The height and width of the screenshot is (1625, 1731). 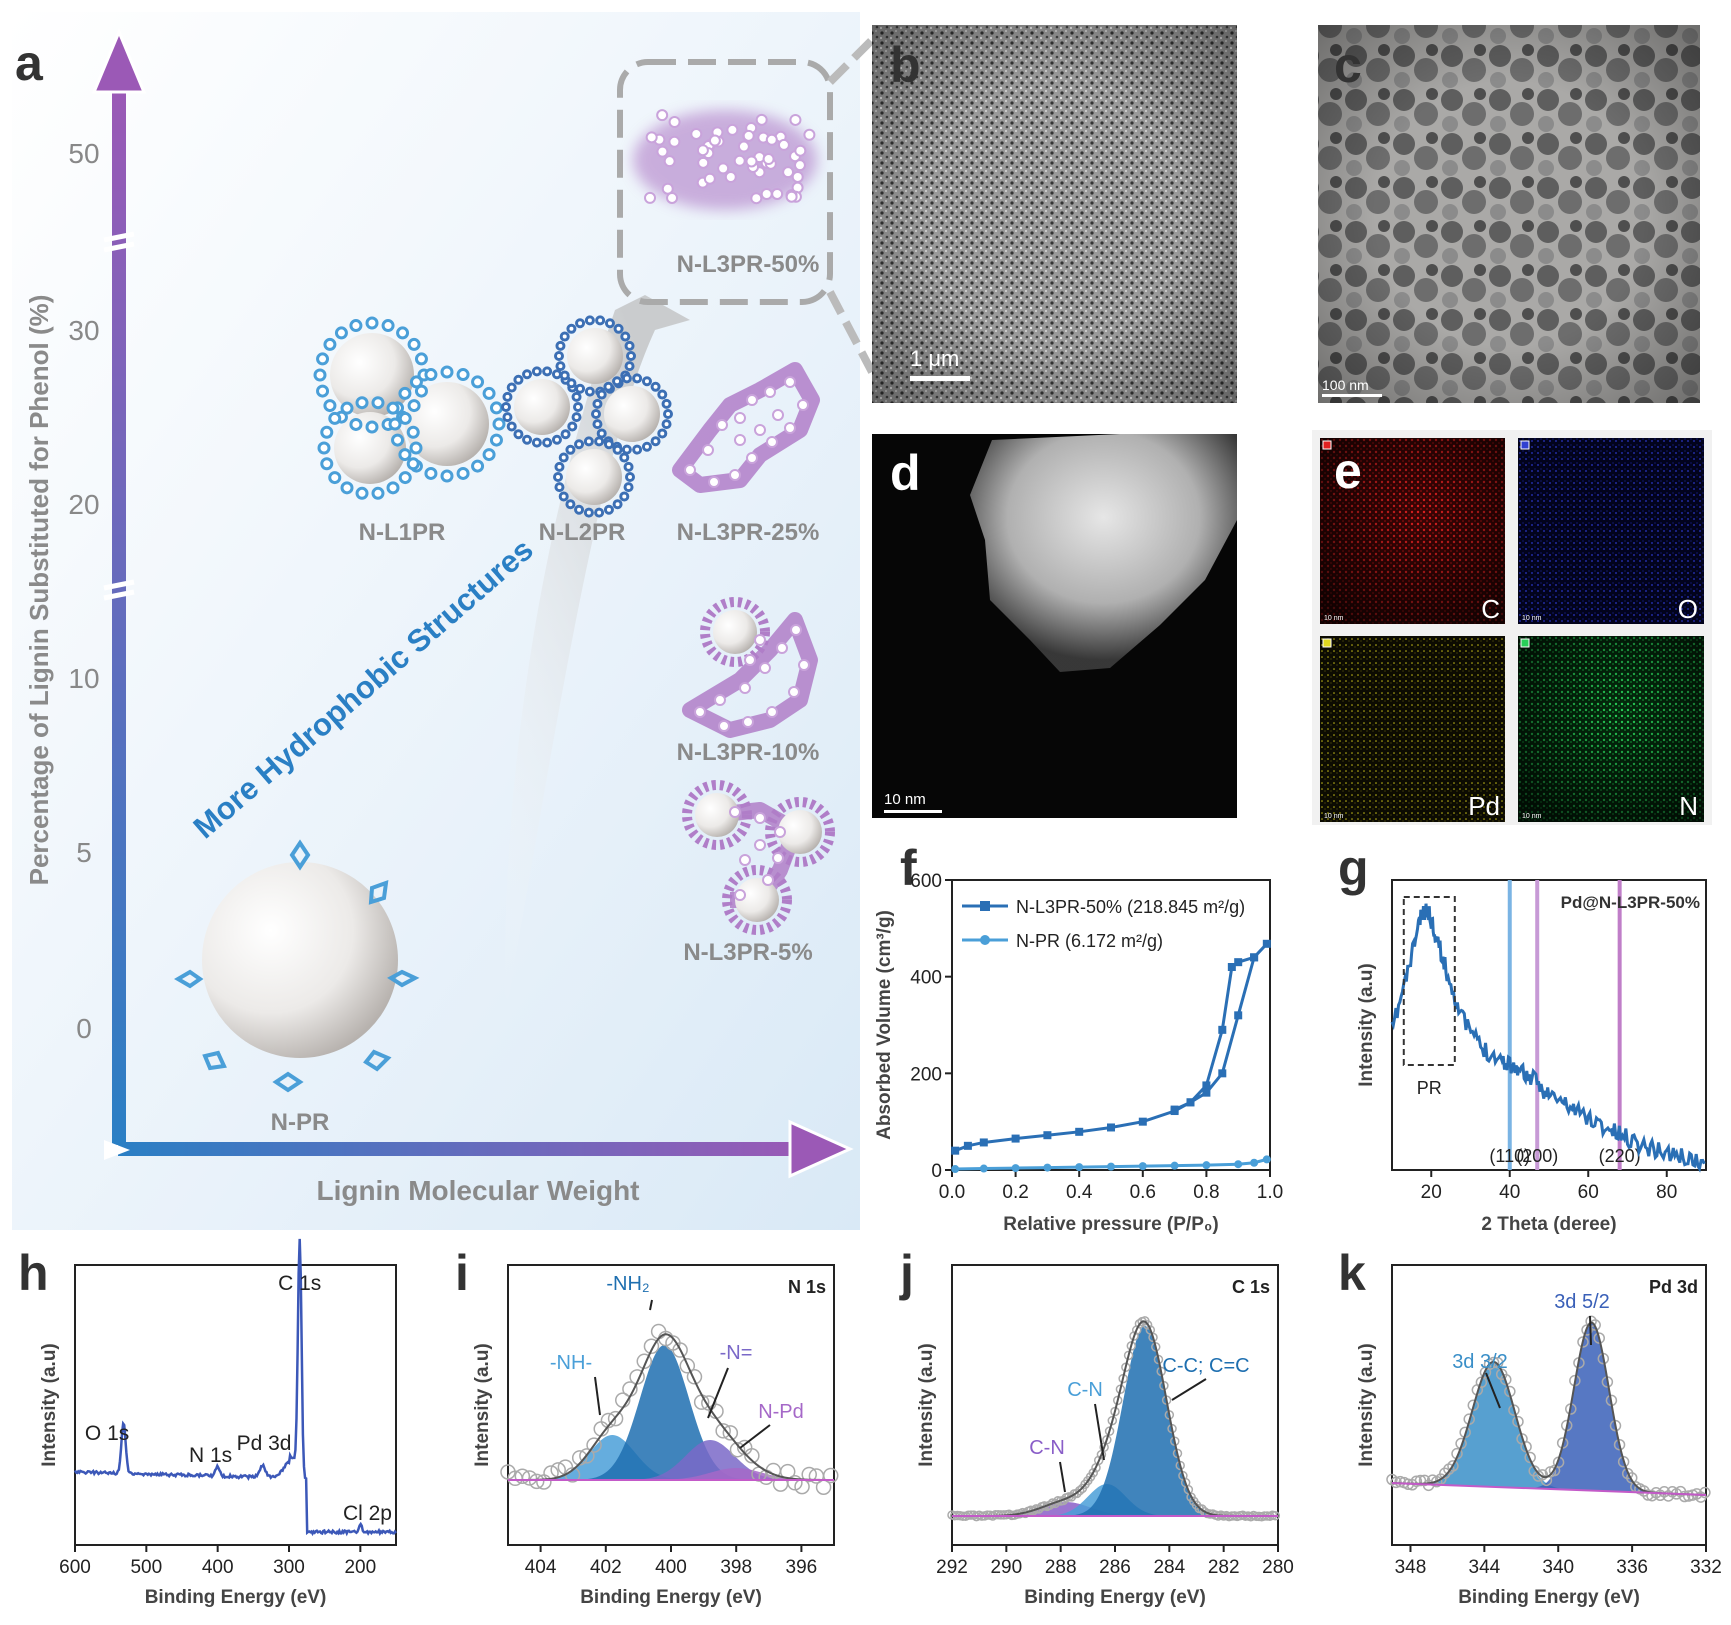 What do you see at coordinates (1085, 1390) in the screenshot?
I see `component-label: C-N` at bounding box center [1085, 1390].